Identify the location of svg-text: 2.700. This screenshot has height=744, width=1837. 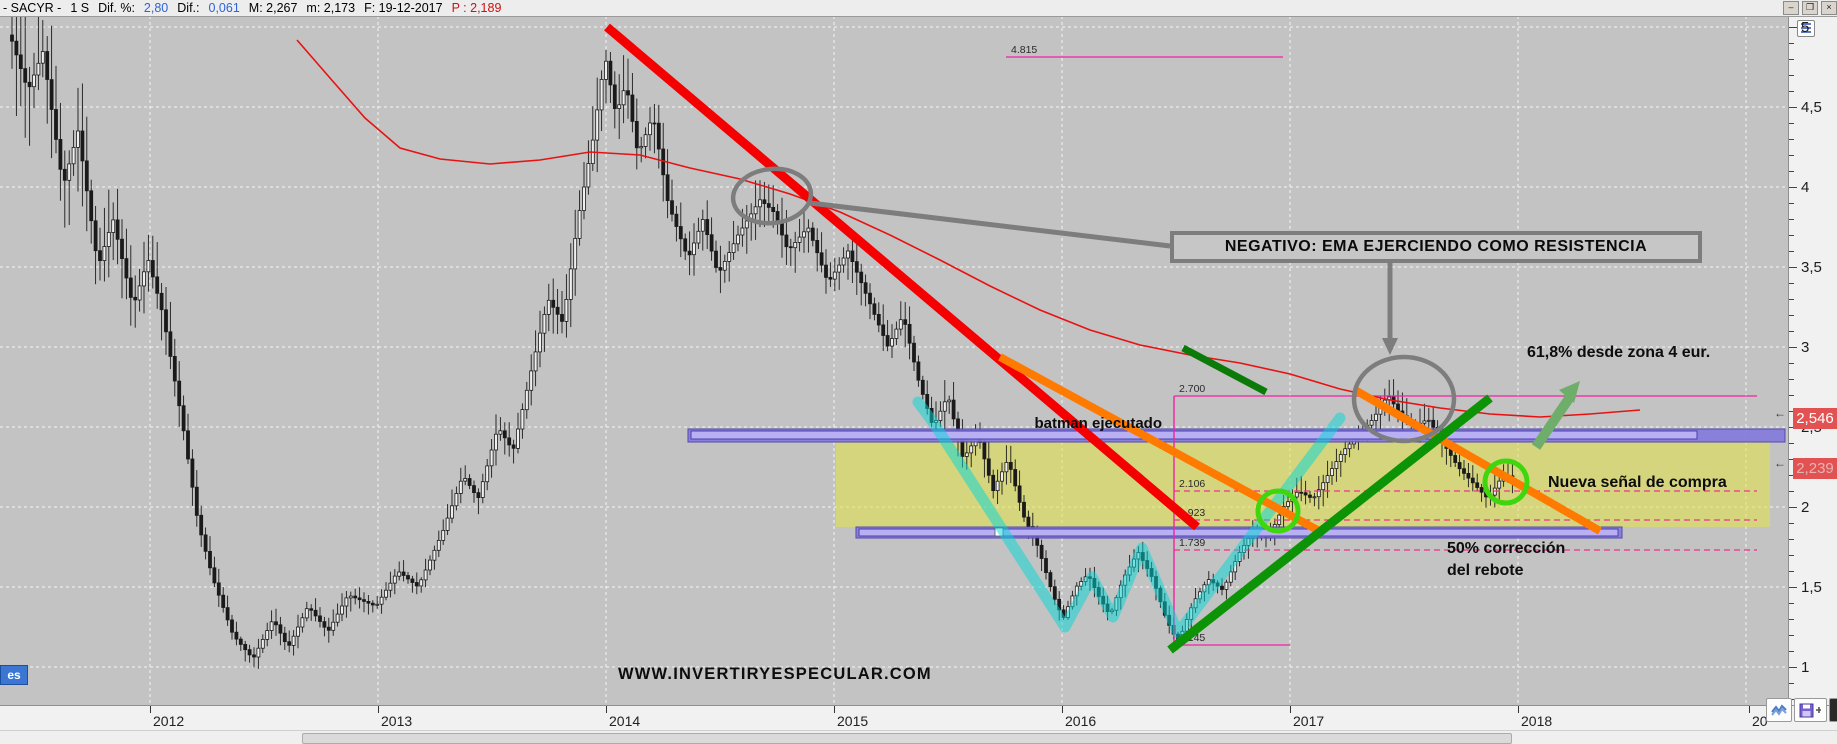
(1192, 389).